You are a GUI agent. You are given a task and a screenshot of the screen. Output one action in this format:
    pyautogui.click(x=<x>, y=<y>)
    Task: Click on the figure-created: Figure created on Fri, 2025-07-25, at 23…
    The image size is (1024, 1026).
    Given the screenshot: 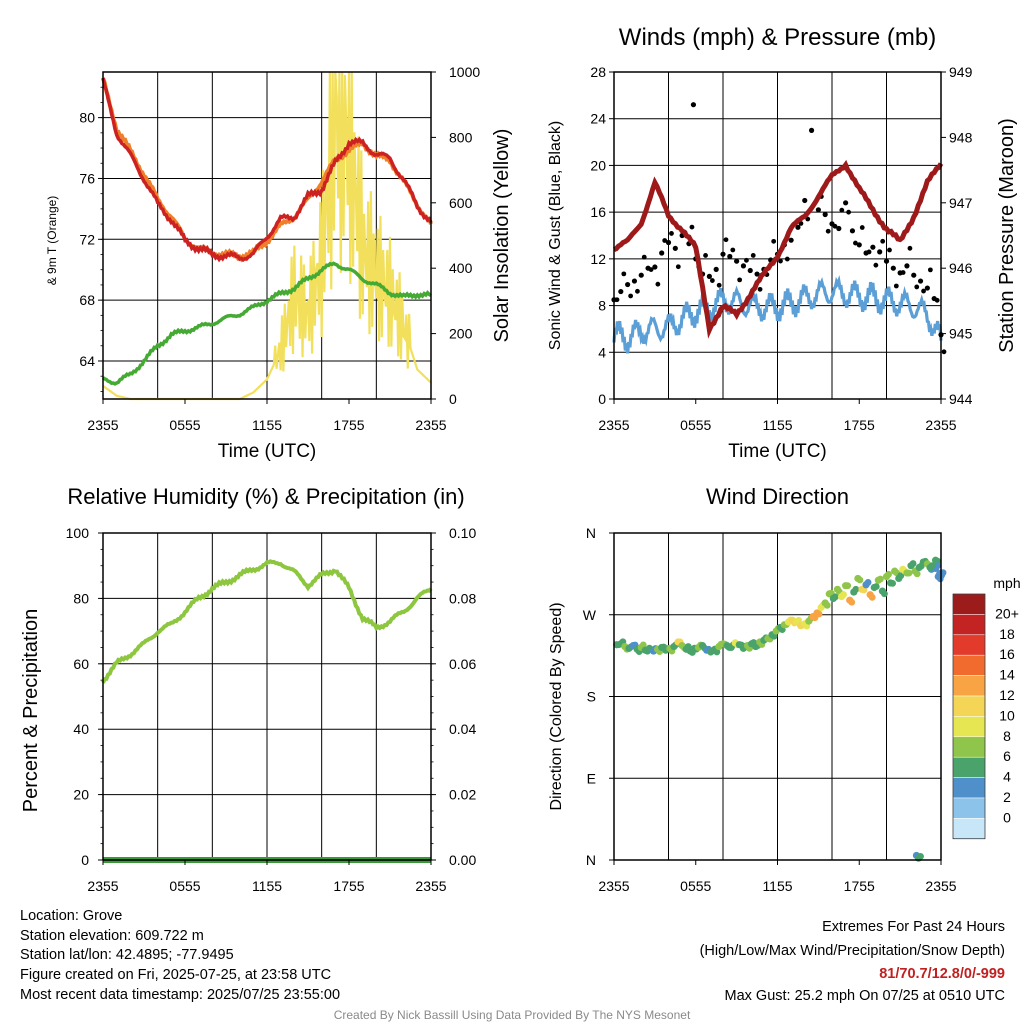 What is the action you would take?
    pyautogui.click(x=176, y=975)
    